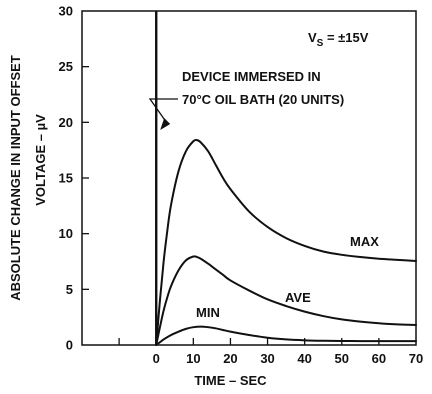 The image size is (432, 394). What do you see at coordinates (193, 358) in the screenshot?
I see `x-tick-label: 10` at bounding box center [193, 358].